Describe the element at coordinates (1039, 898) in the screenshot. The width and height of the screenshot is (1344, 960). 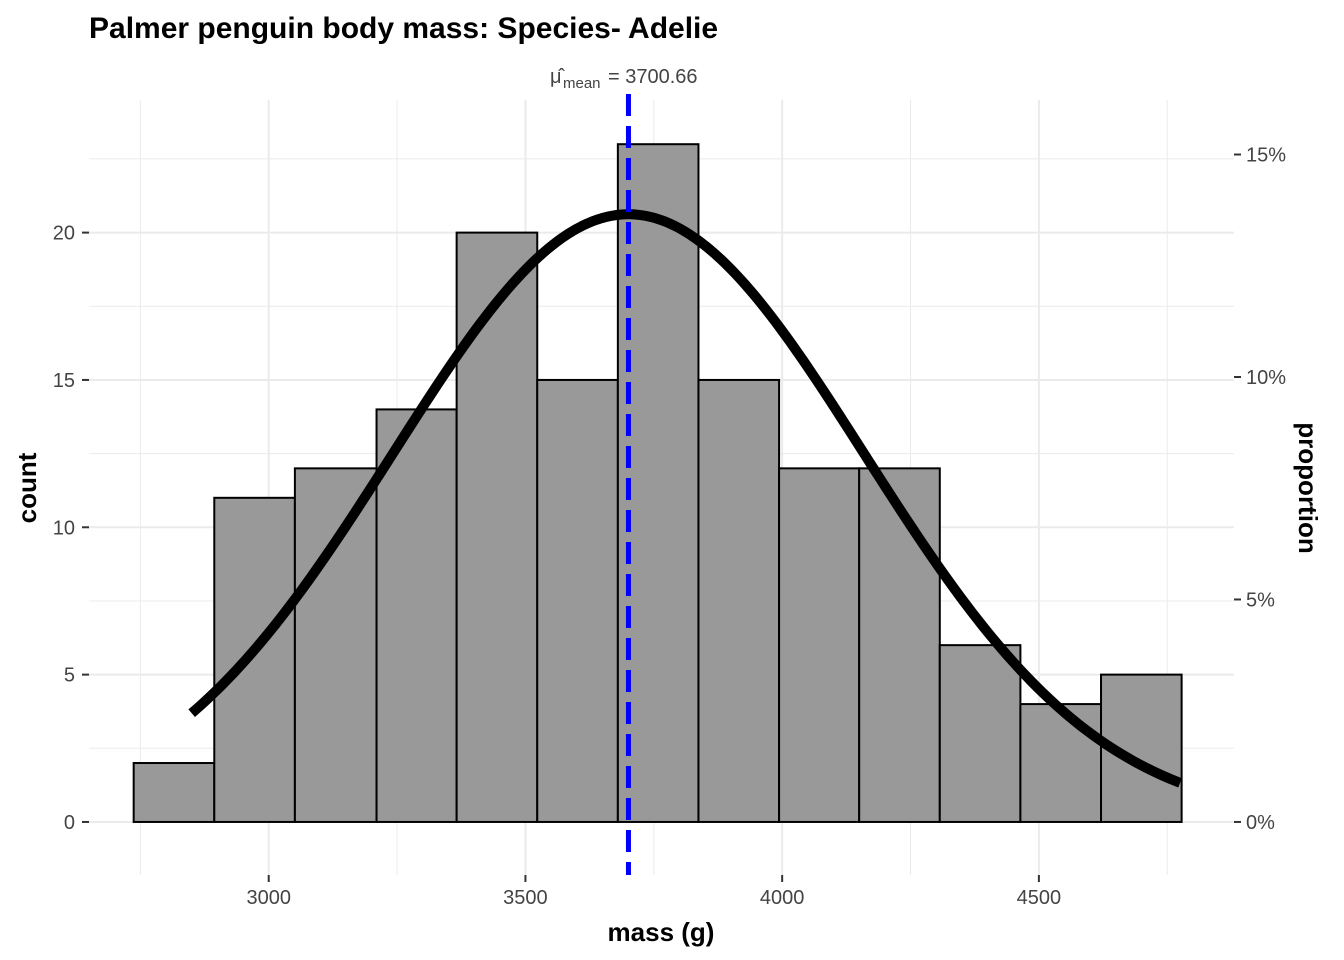
I see `x-tick-label: 4500` at that location.